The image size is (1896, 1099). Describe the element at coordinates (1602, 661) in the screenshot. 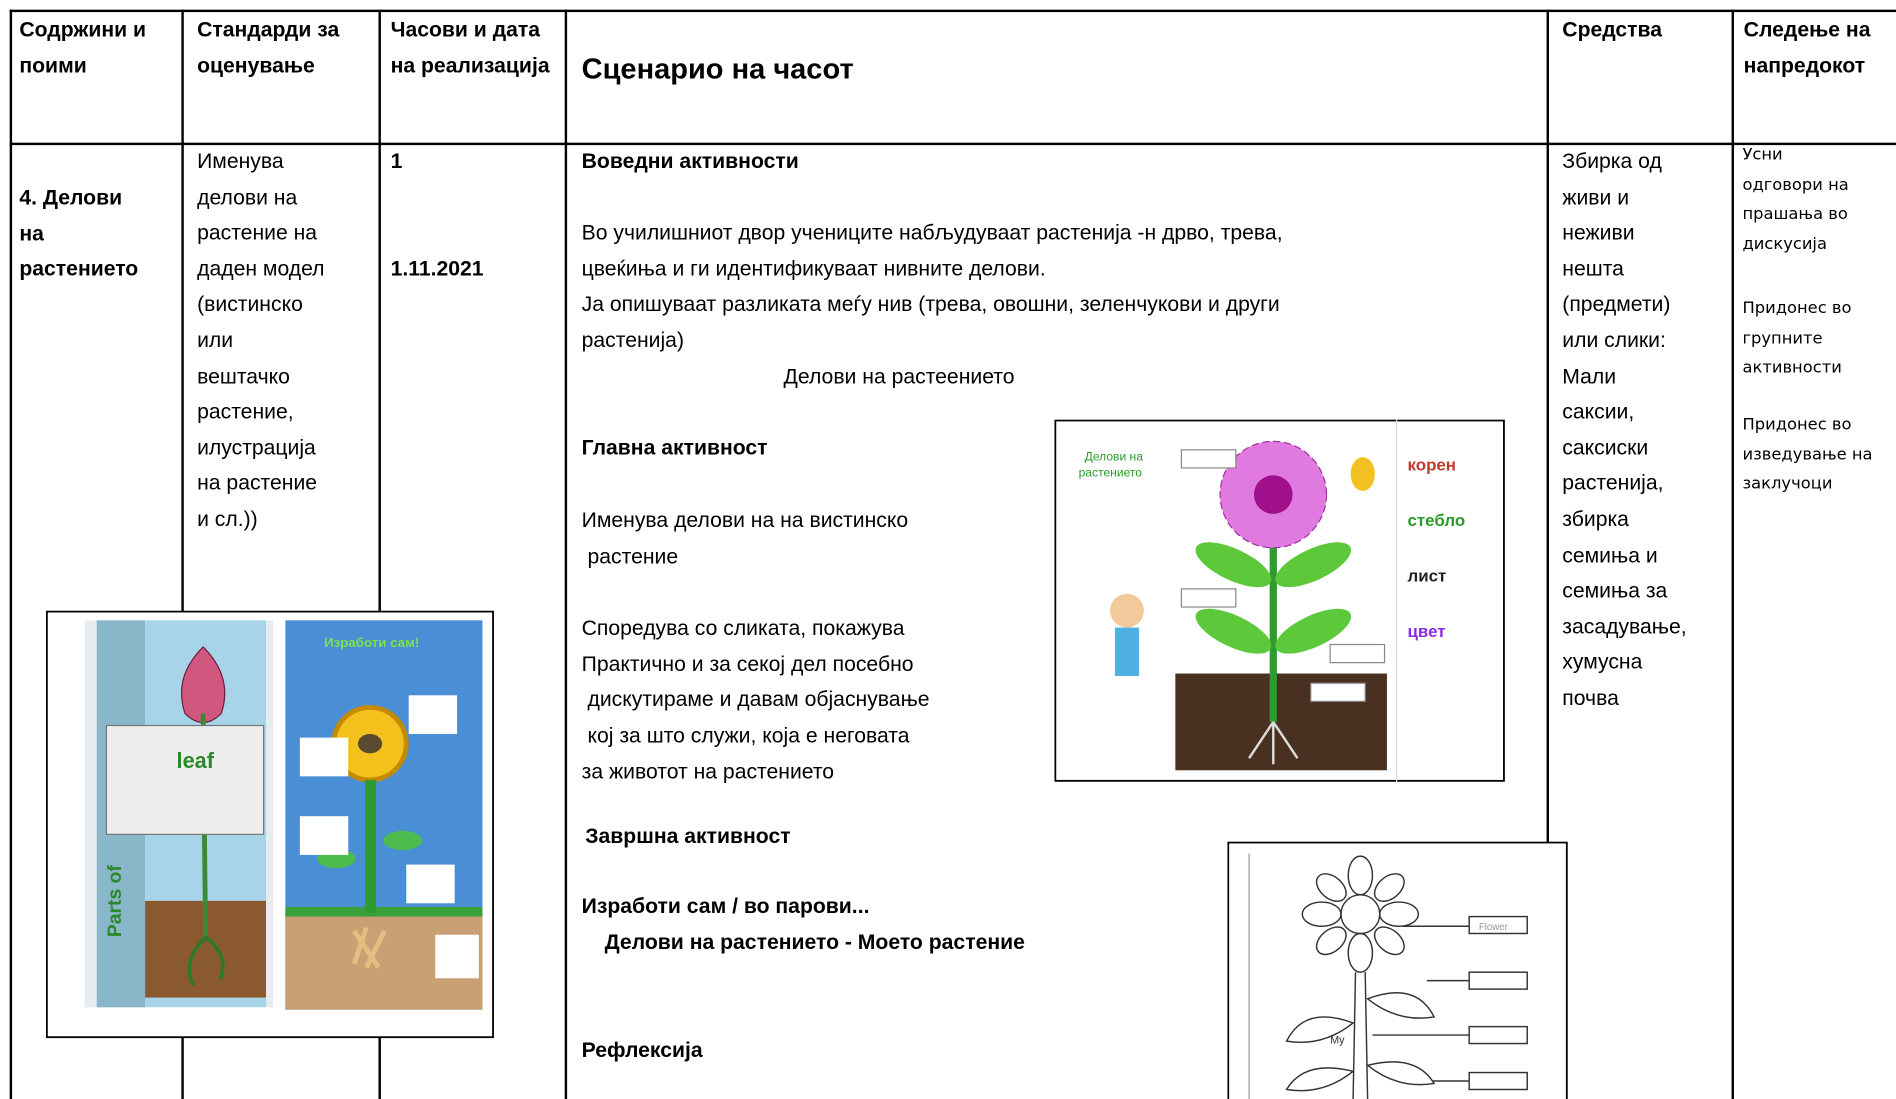

I see `text: хумусна` at that location.